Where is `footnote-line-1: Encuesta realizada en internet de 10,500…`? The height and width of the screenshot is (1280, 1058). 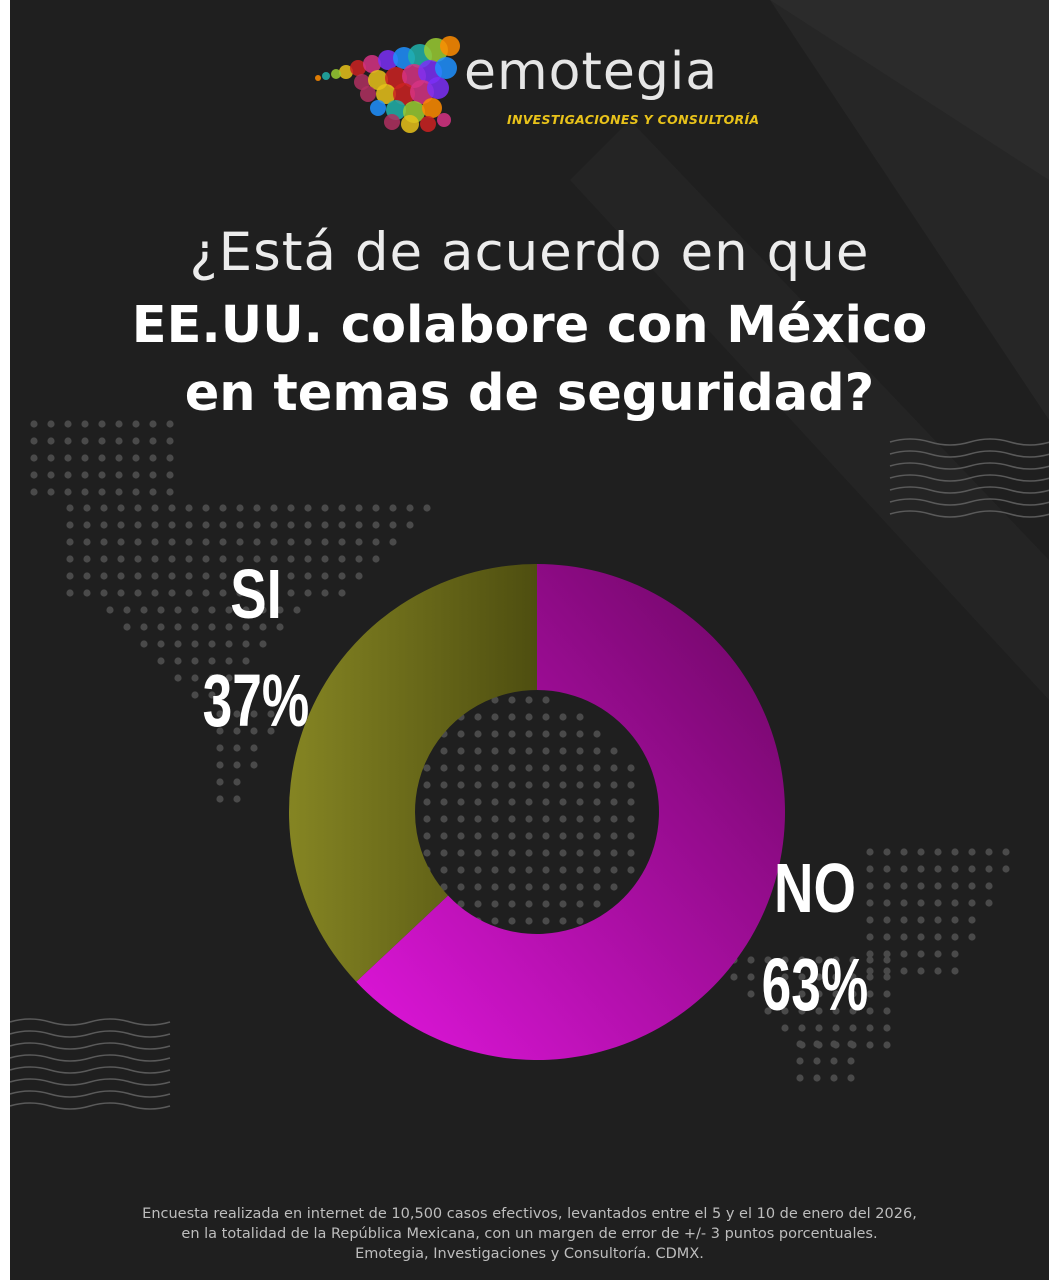 footnote-line-1: Encuesta realizada en internet de 10,500… is located at coordinates (529, 1214).